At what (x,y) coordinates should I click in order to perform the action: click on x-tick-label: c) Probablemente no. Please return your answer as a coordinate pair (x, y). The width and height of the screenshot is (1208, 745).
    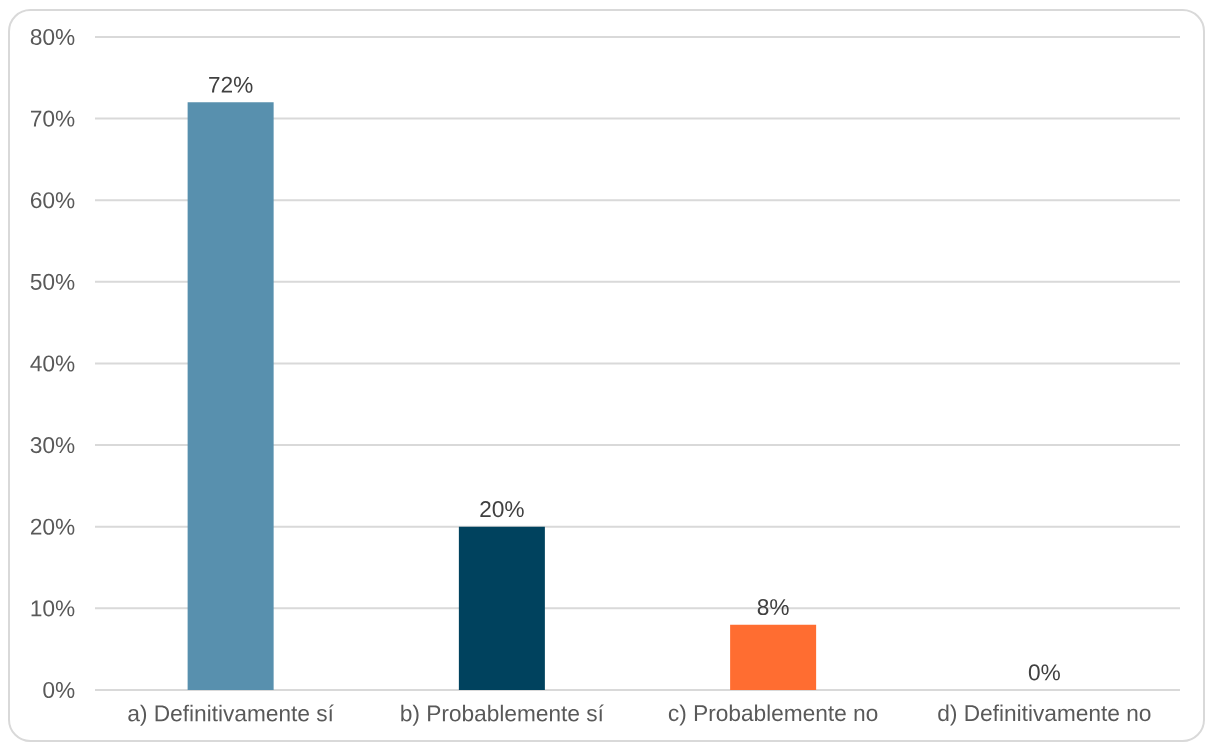
    Looking at the image, I should click on (773, 715).